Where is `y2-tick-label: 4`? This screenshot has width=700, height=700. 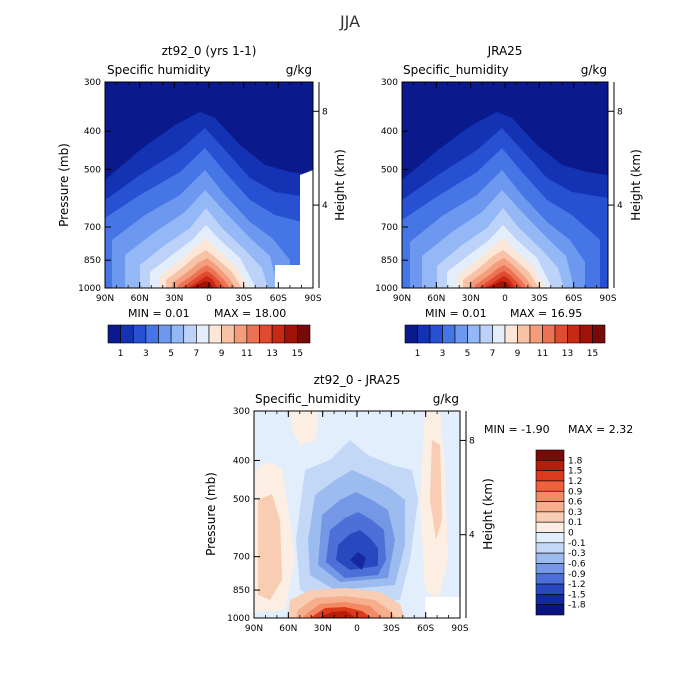
y2-tick-label: 4 is located at coordinates (472, 536).